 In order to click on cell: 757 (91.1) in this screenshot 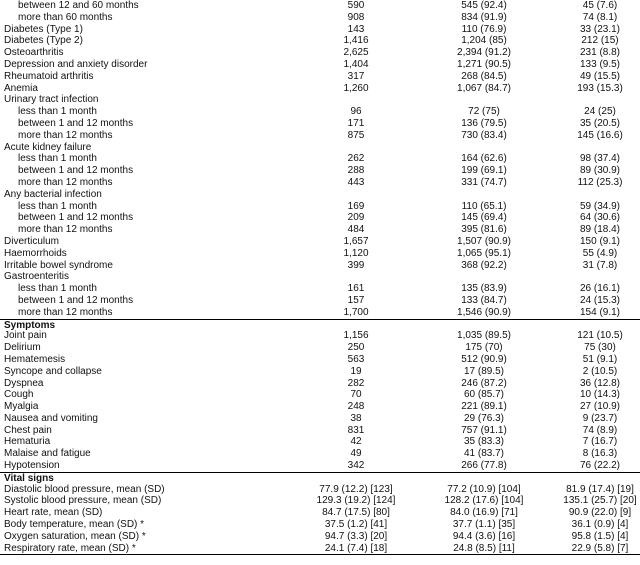, I will do `click(484, 430)`.